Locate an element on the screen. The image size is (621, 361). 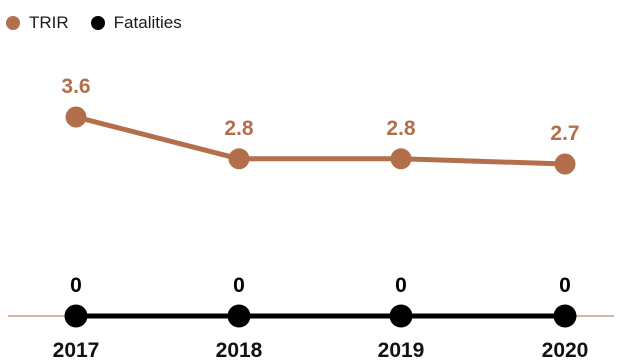
trir-value-label: 3.6 is located at coordinates (75, 86).